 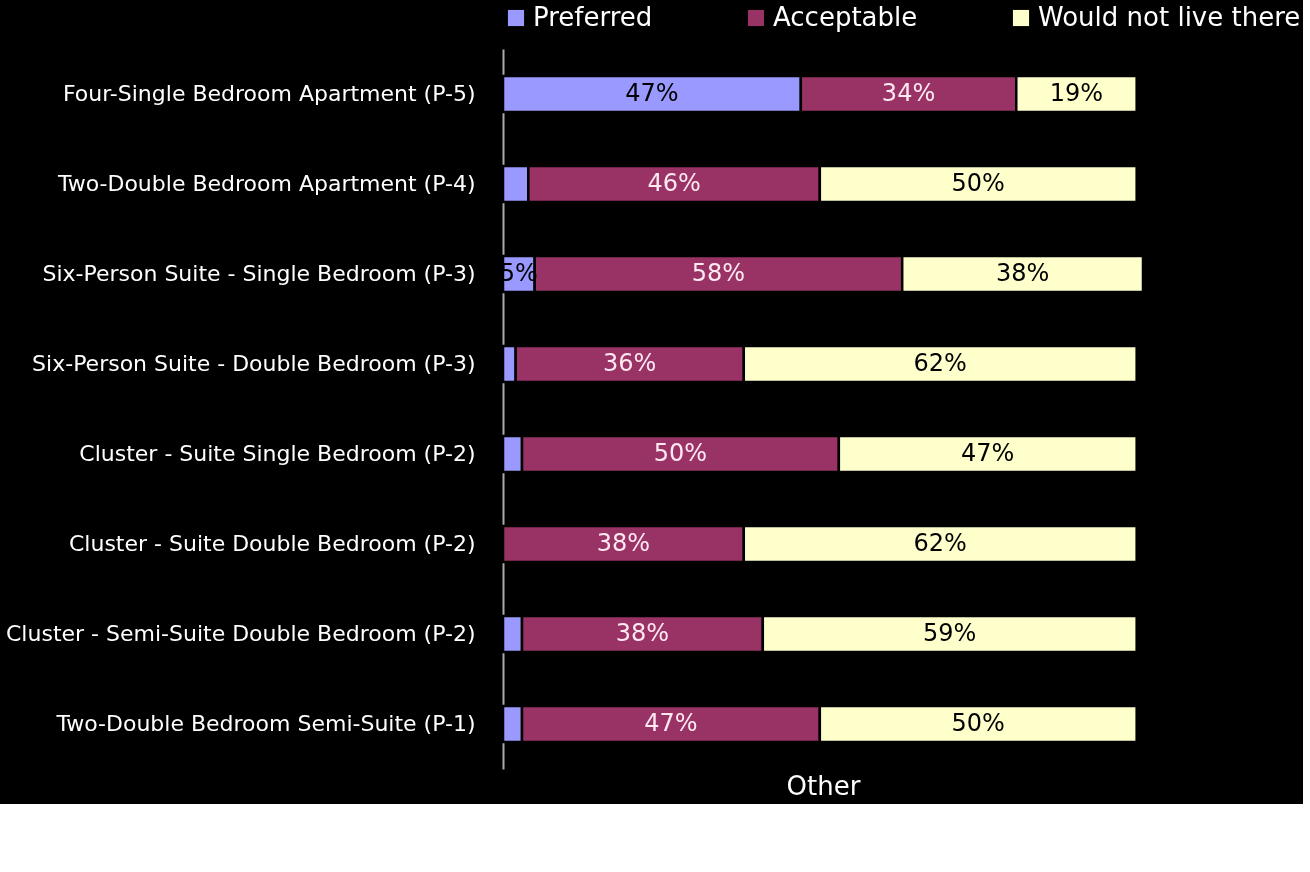 What do you see at coordinates (259, 273) in the screenshot?
I see `y-tick-label: Six-Person Suite - Single Bedroom (P-3)` at bounding box center [259, 273].